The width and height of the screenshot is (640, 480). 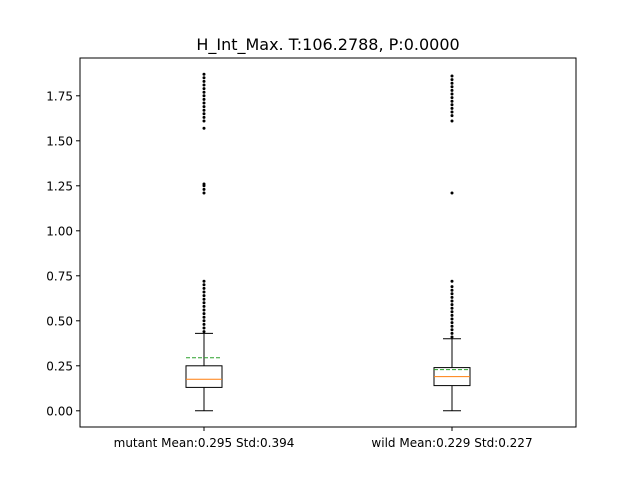 I want to click on y-tick-label: 1.00, so click(x=59, y=231).